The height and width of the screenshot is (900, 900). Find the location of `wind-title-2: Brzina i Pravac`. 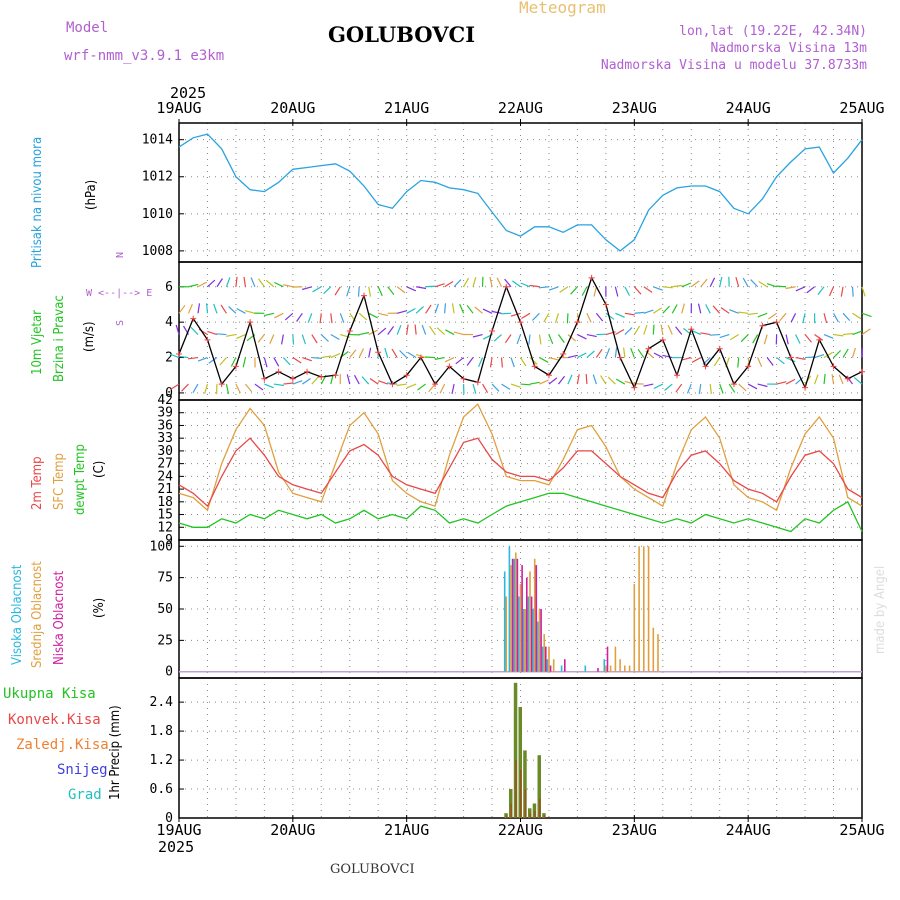

wind-title-2: Brzina i Pravac is located at coordinates (59, 338).